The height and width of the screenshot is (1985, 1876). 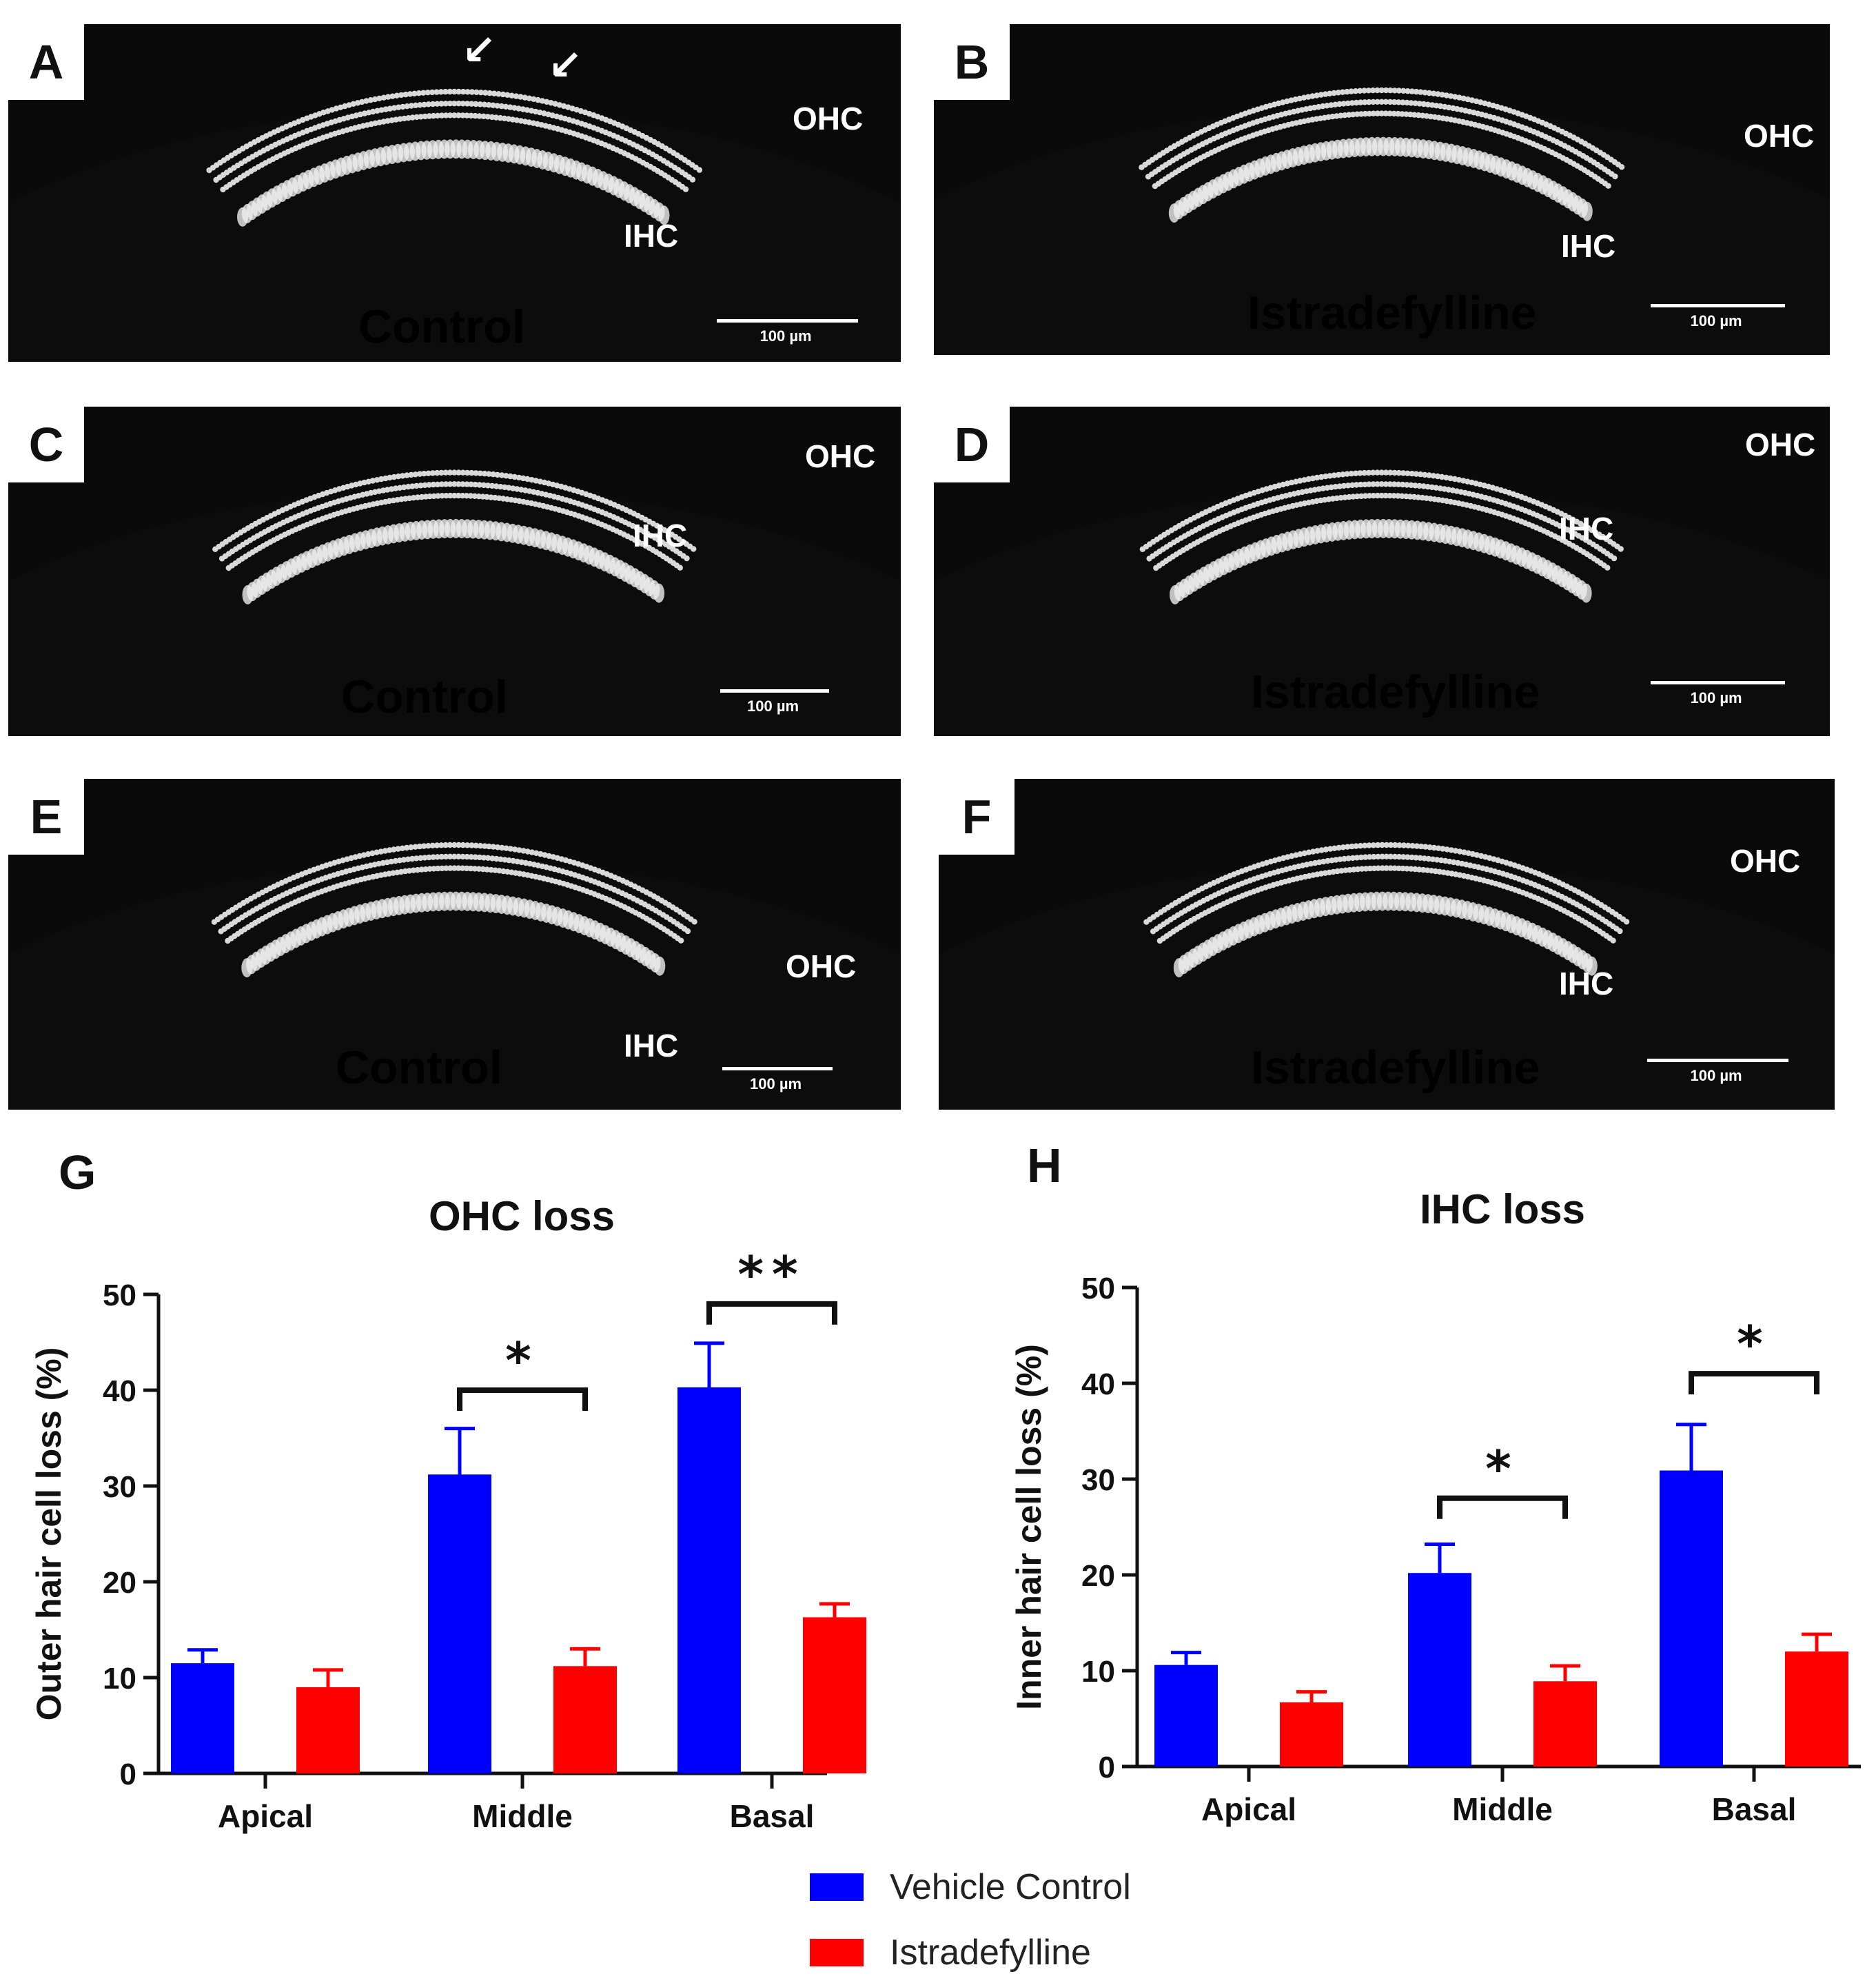 I want to click on panel-letter: A, so click(x=46, y=62).